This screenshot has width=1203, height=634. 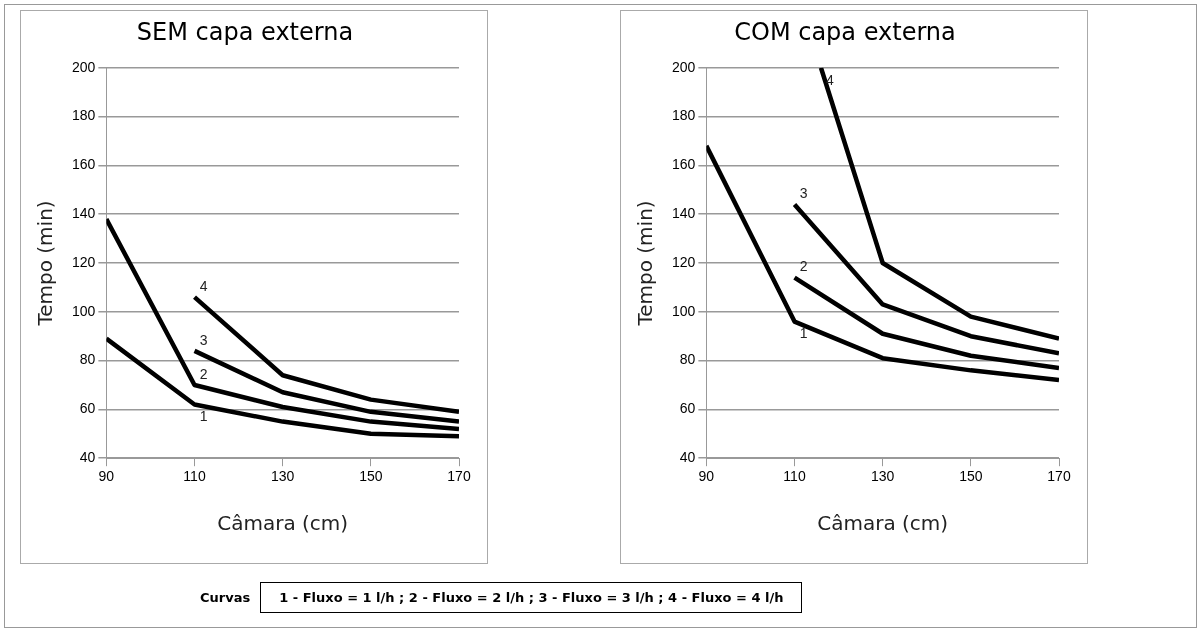 I want to click on chart-title: COM capa externa, so click(x=845, y=31).